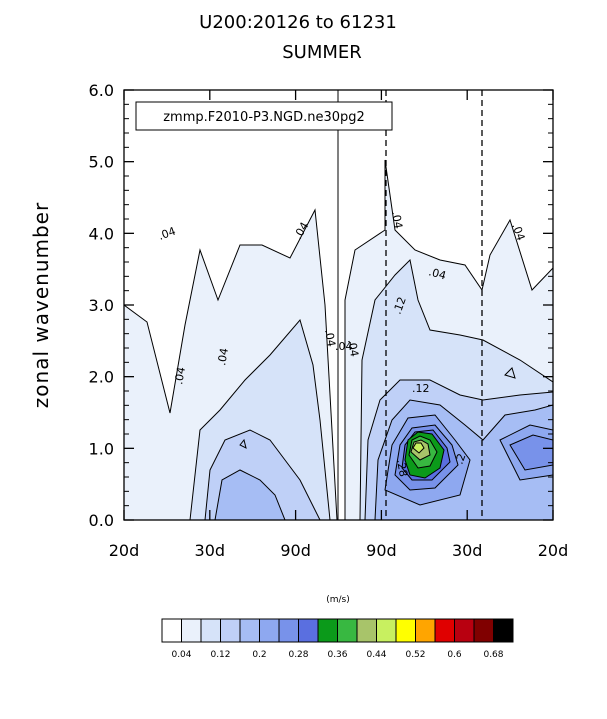 This screenshot has width=607, height=719. Describe the element at coordinates (298, 655) in the screenshot. I see `colorbar-label: 0.28` at that location.